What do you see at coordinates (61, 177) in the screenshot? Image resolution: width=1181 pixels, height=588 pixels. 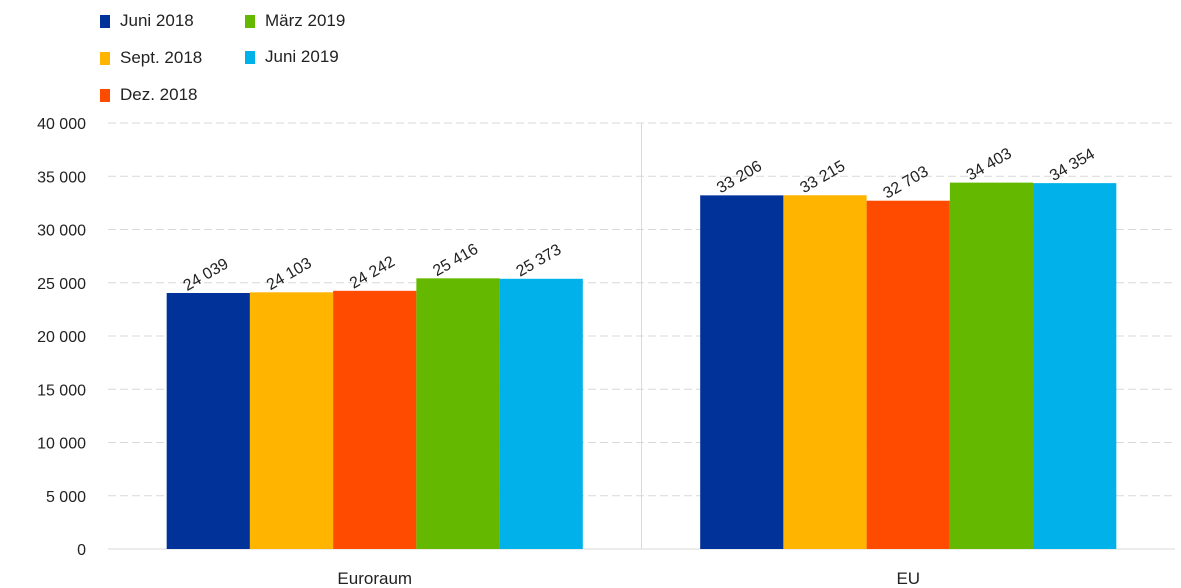 I see `y-tick-label: 35 000` at bounding box center [61, 177].